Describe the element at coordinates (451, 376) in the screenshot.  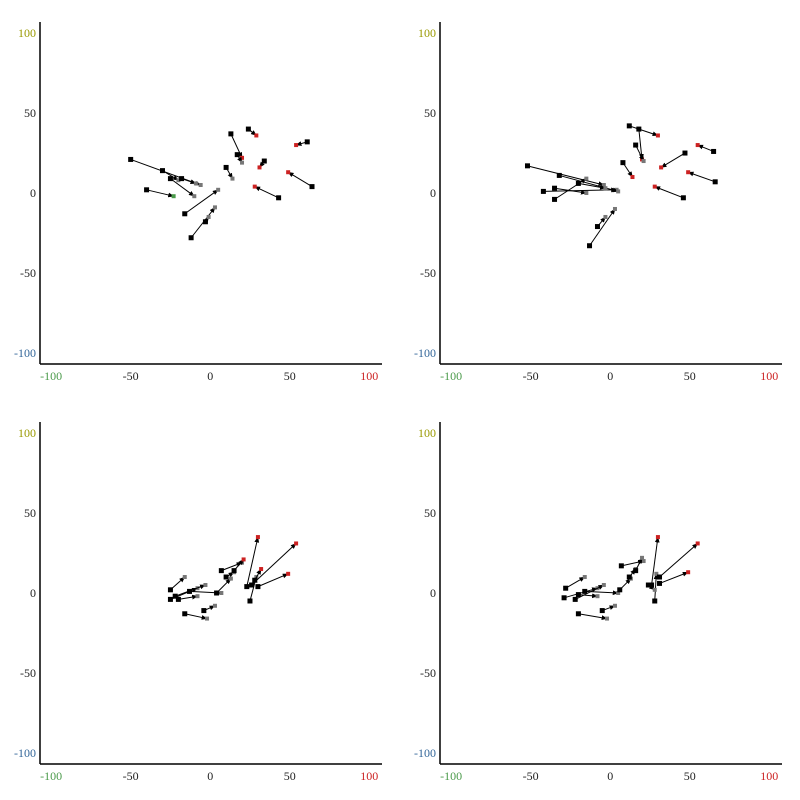
I see `x-tick-label: -100` at that location.